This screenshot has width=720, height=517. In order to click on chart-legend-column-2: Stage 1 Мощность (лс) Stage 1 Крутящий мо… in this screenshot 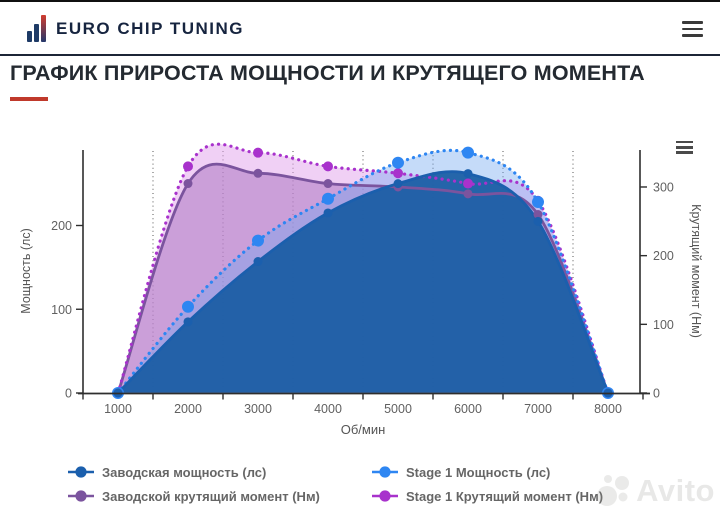, I will do `click(487, 484)`.